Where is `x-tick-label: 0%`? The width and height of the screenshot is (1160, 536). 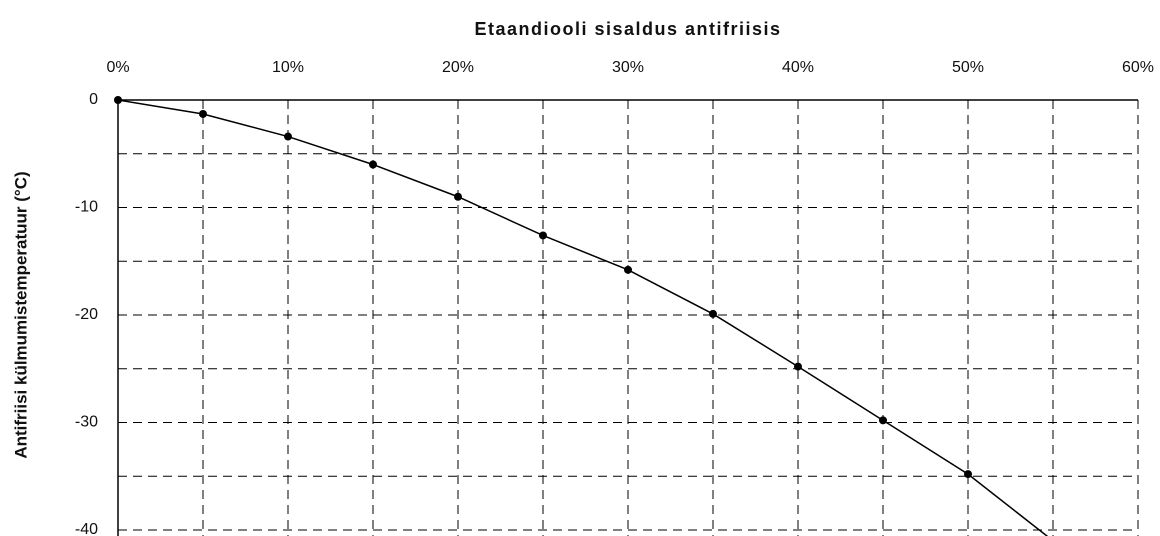
x-tick-label: 0% is located at coordinates (117, 67).